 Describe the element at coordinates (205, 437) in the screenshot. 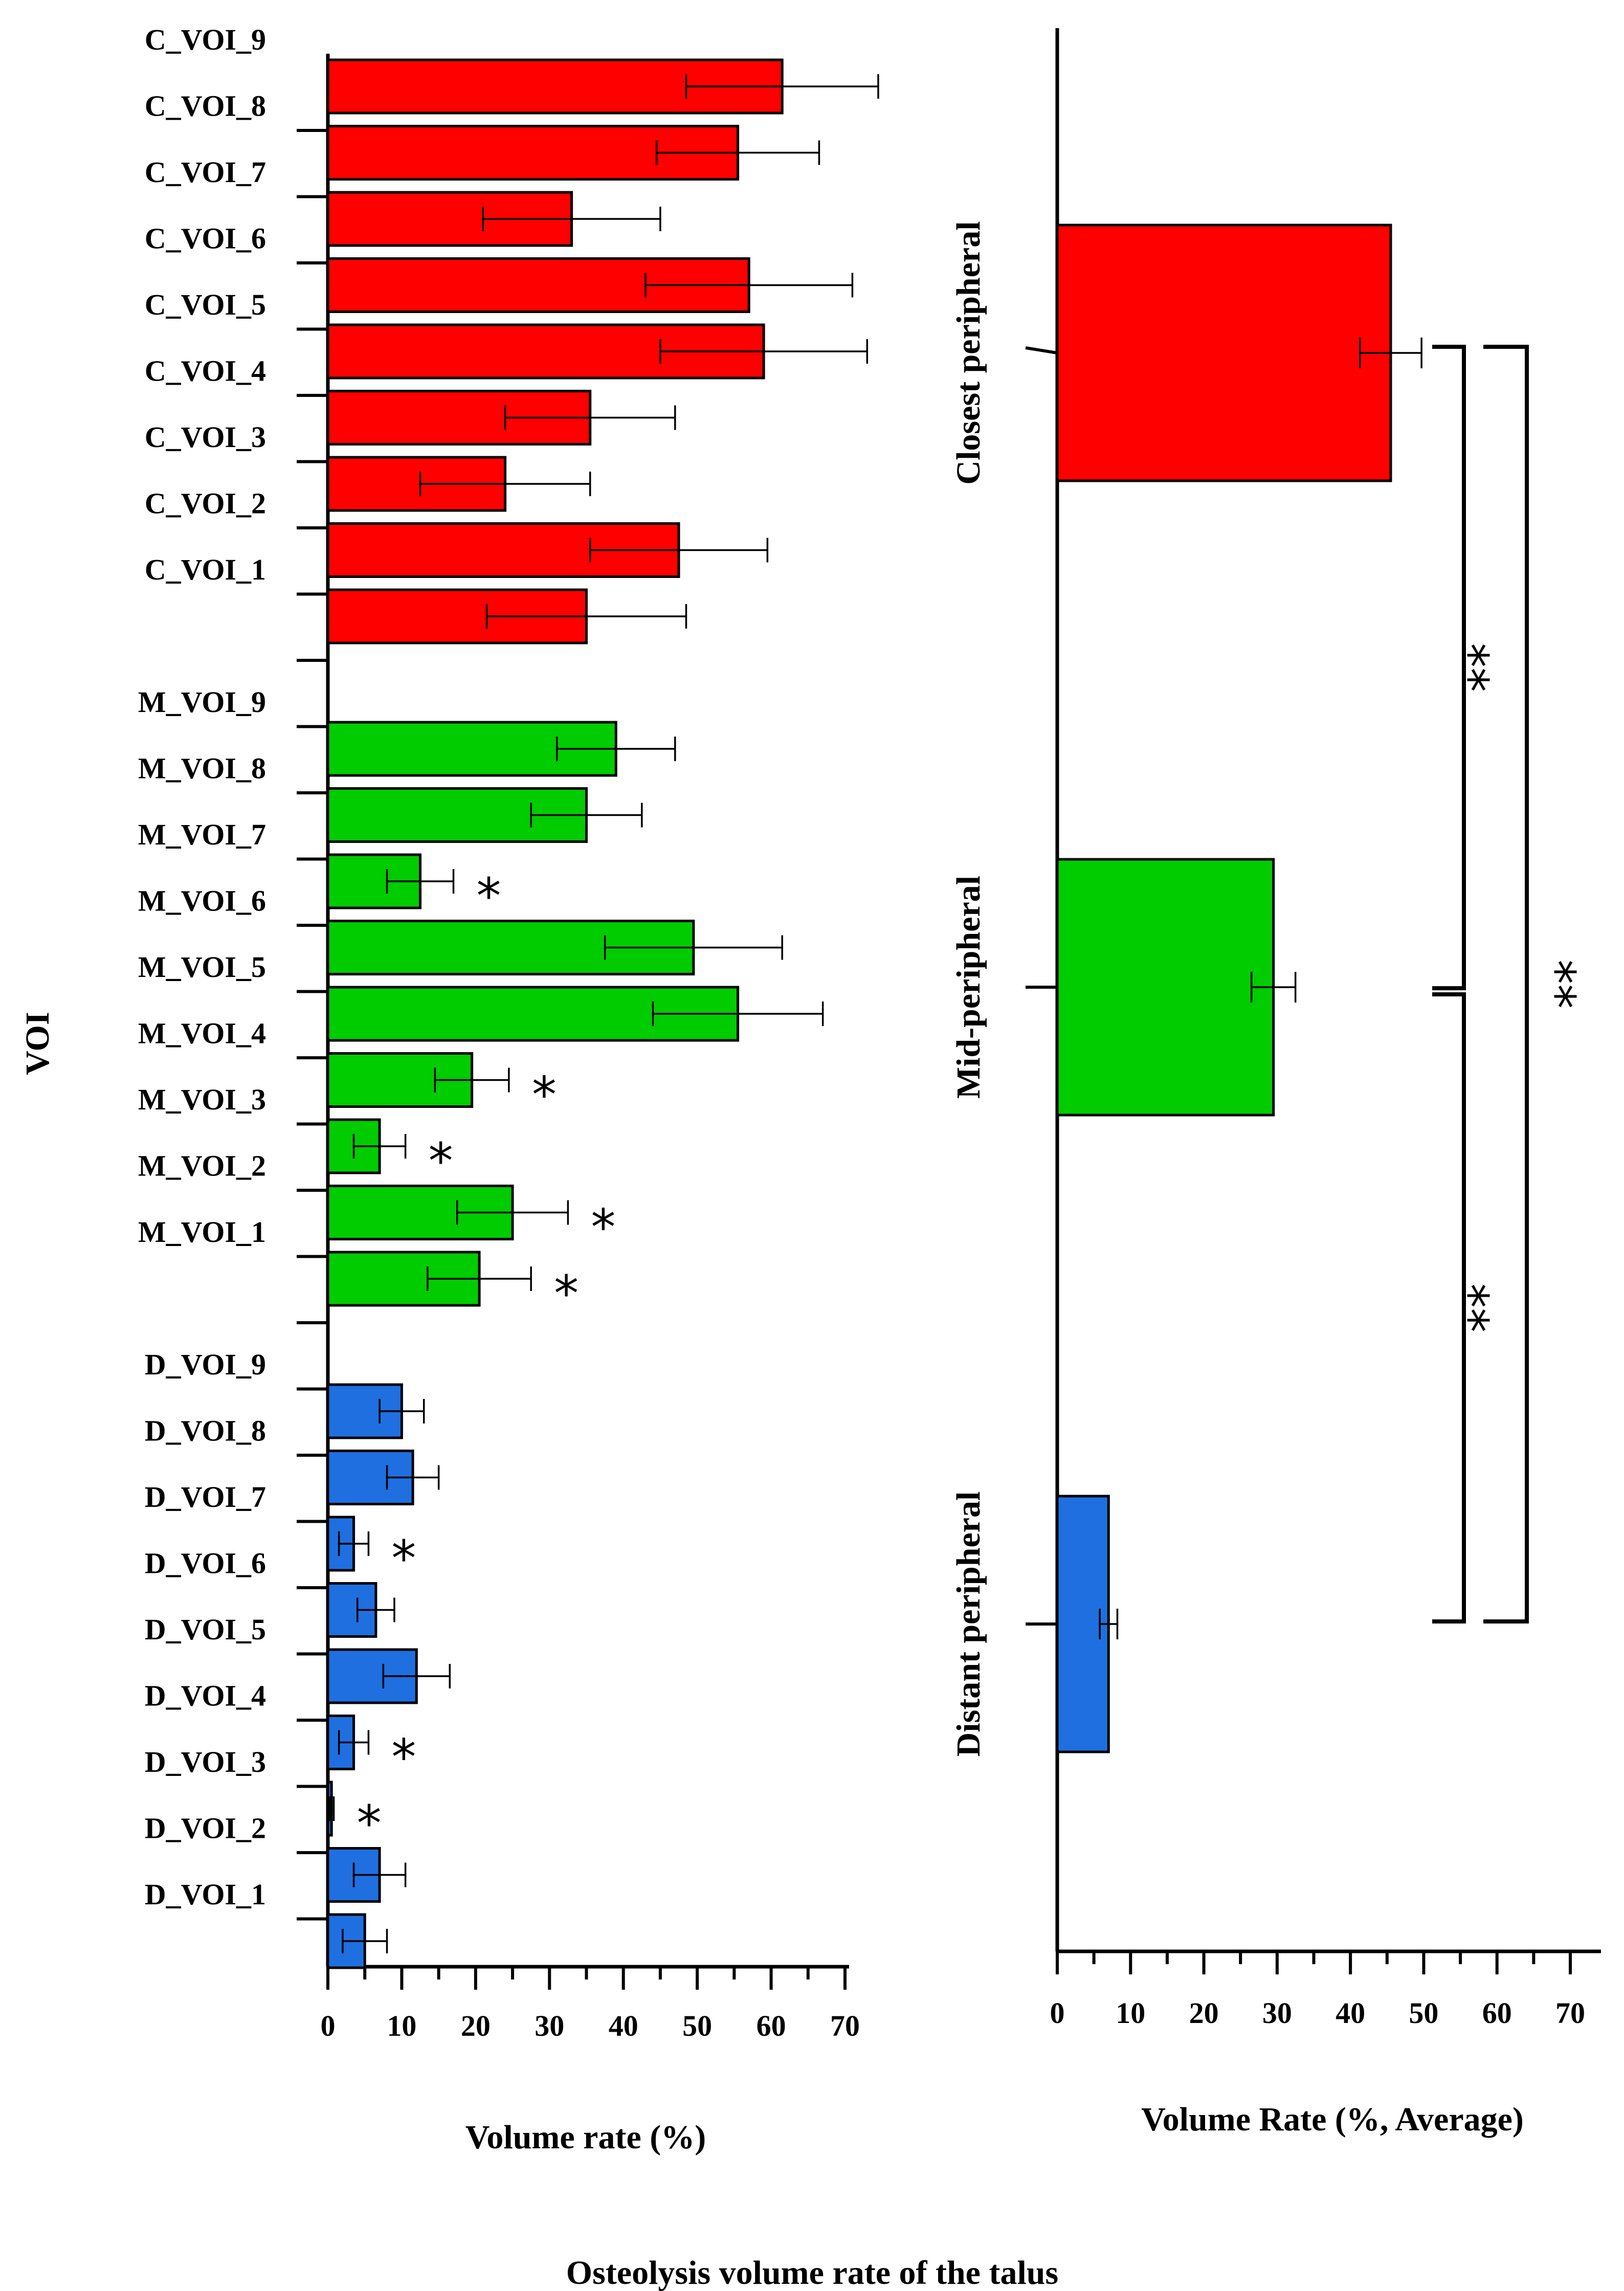

I see `voi-tick-label: C_VOI_3` at that location.